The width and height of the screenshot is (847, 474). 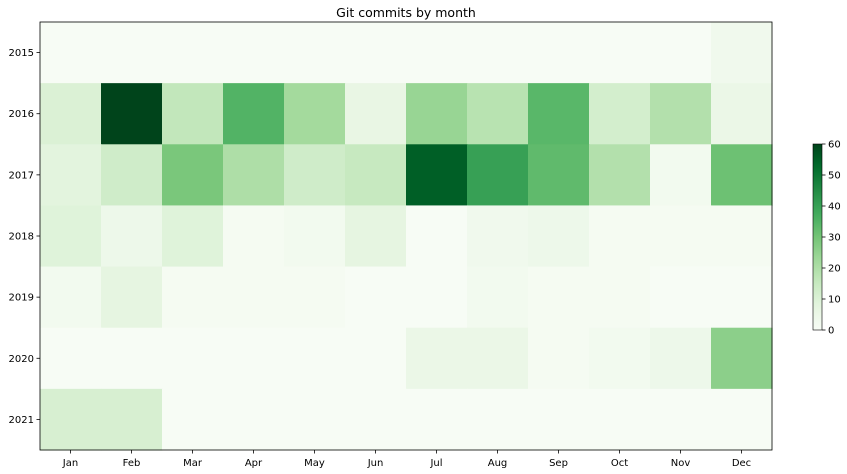 I want to click on x-tick-label: Jul, so click(x=435, y=463).